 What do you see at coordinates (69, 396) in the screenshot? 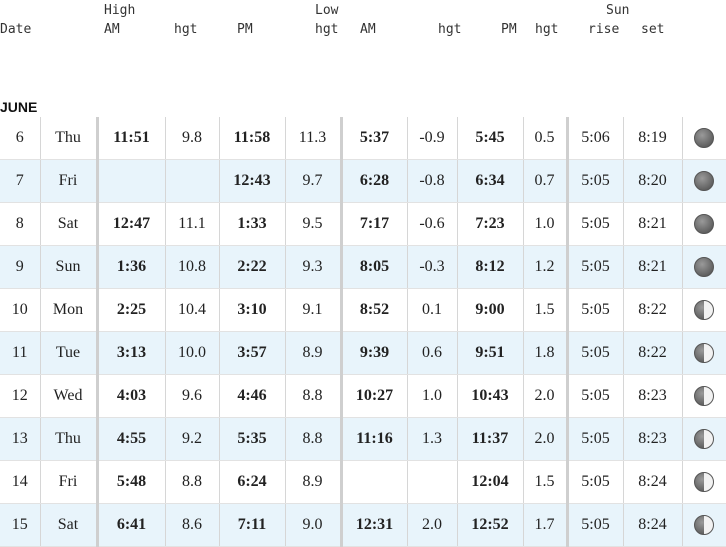
I see `weekday-cell: Wed` at bounding box center [69, 396].